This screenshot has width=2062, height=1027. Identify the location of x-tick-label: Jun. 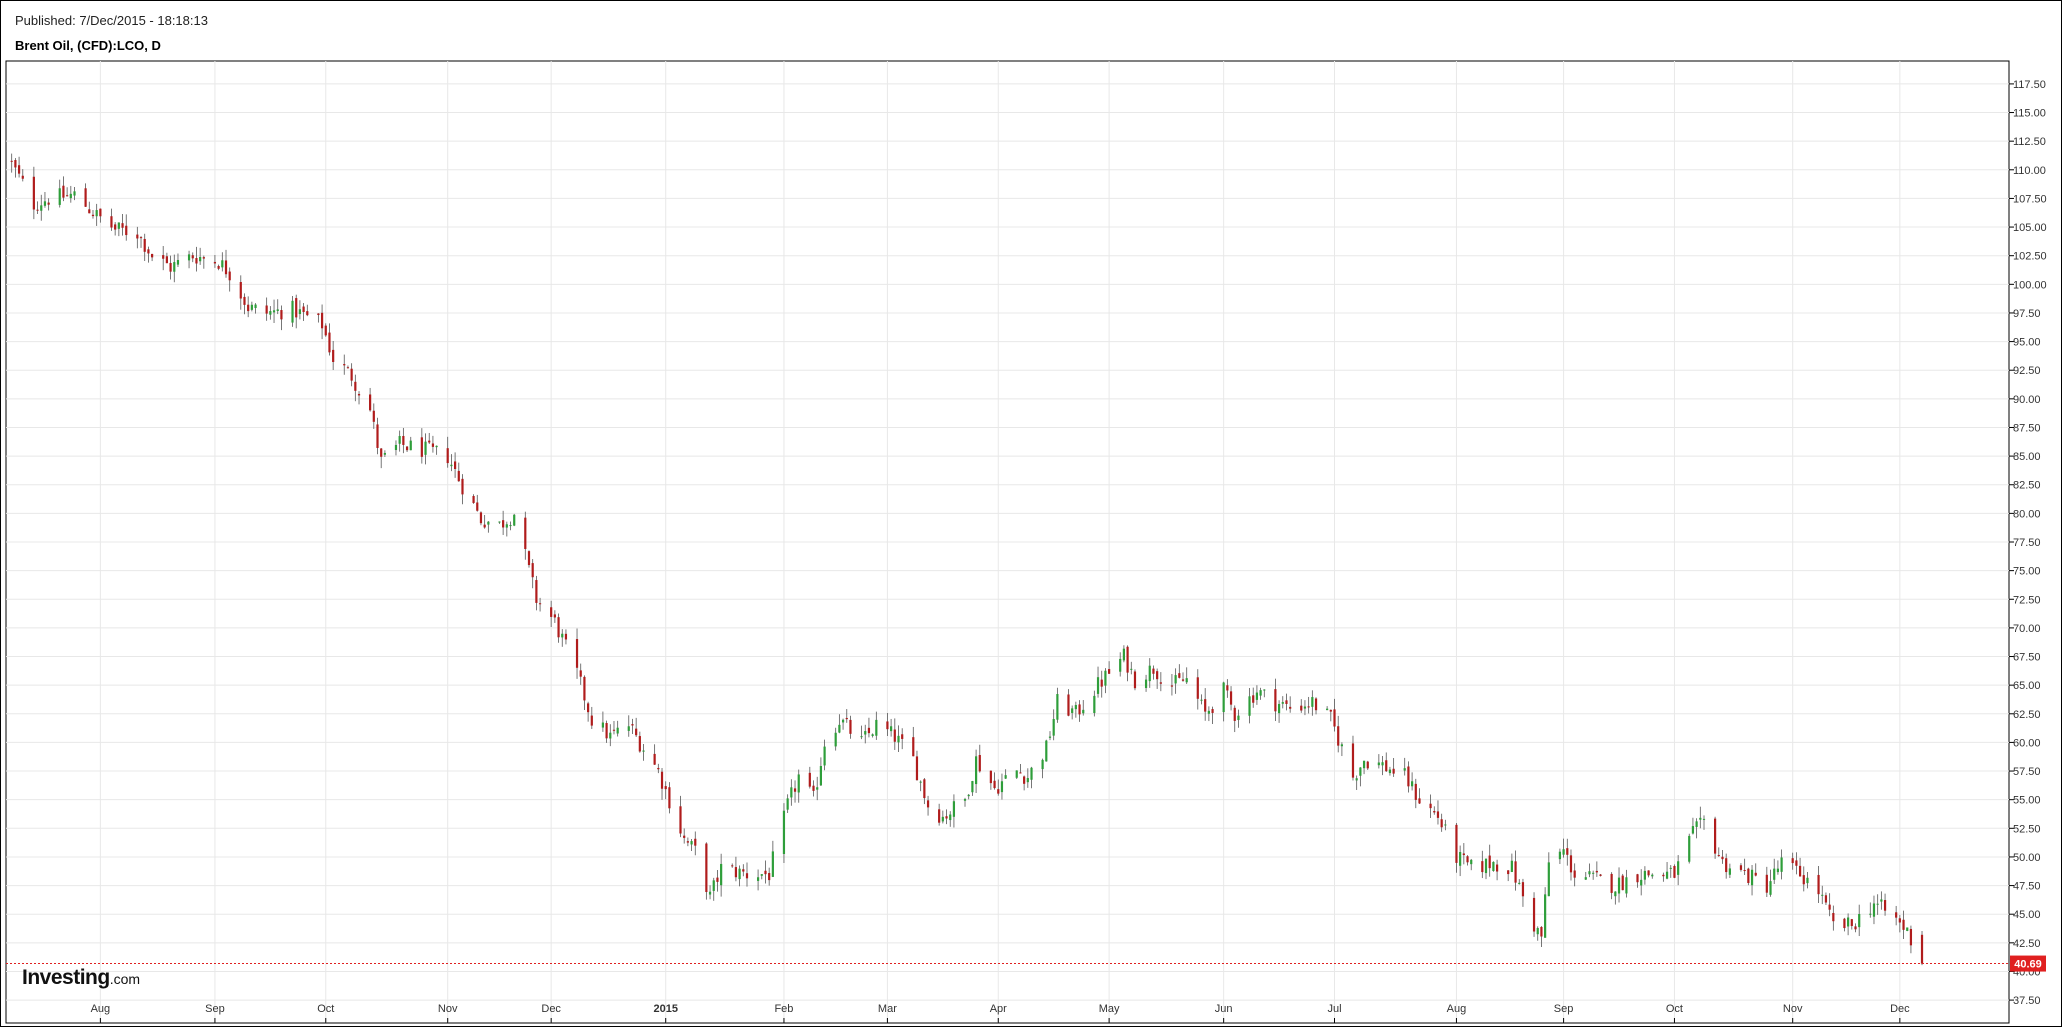
(1224, 1009).